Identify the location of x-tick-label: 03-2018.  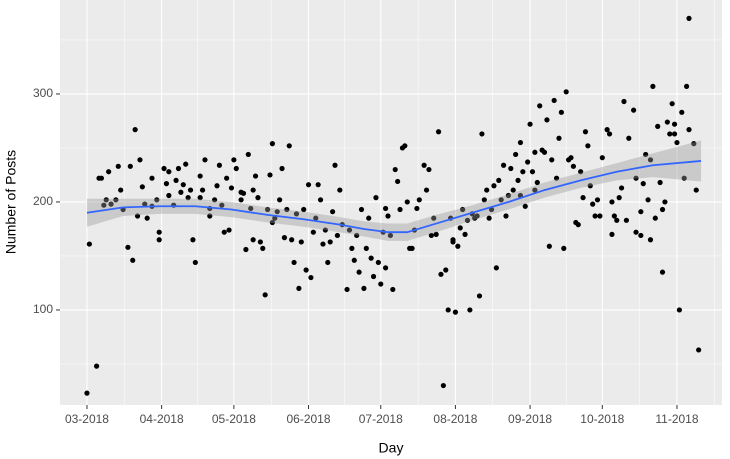
(87, 419).